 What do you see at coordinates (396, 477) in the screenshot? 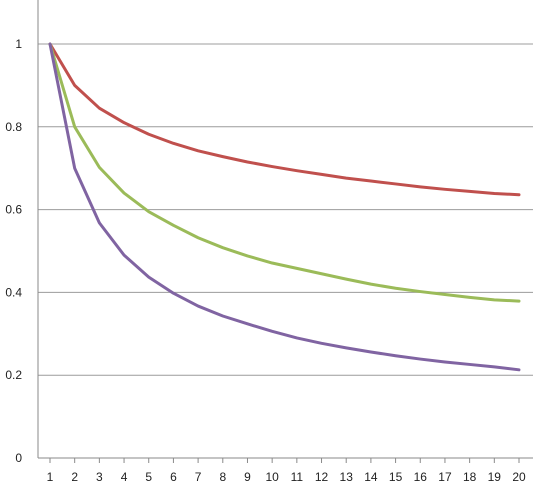
I see `x-tick-label: 15` at bounding box center [396, 477].